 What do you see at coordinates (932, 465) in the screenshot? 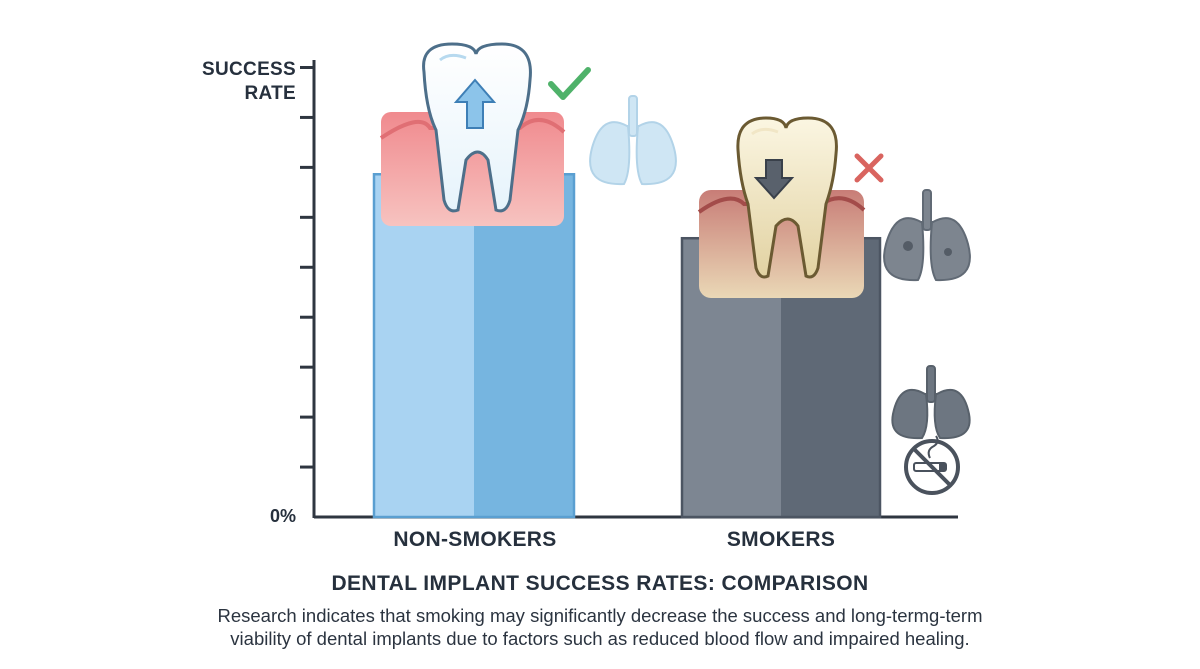
I see `no-smoking-icon` at bounding box center [932, 465].